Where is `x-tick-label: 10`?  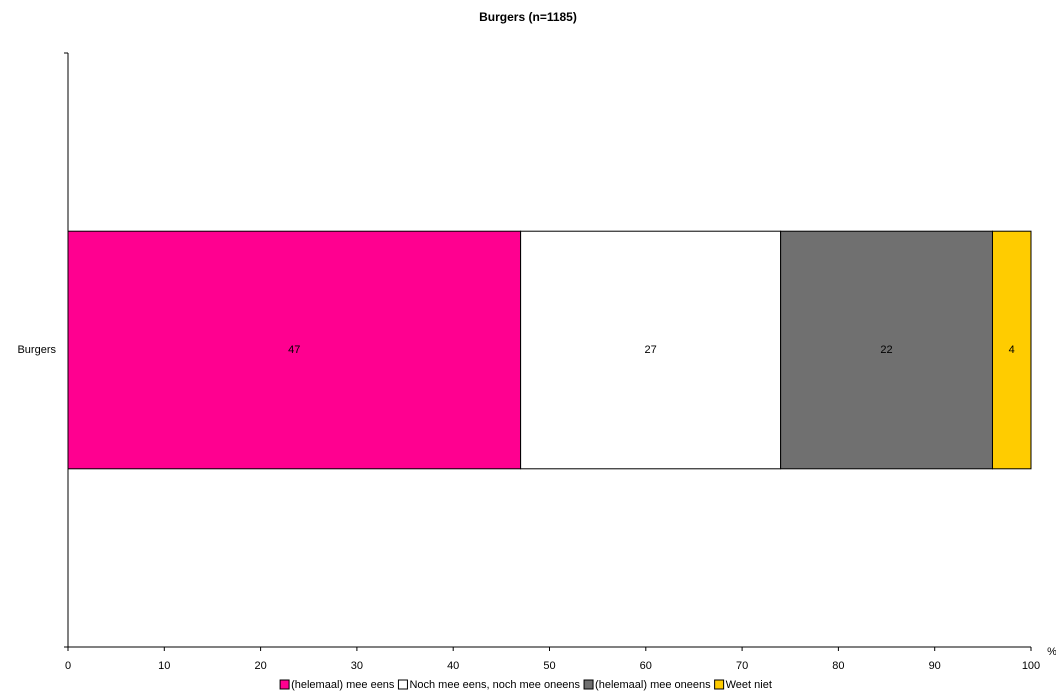 x-tick-label: 10 is located at coordinates (164, 666).